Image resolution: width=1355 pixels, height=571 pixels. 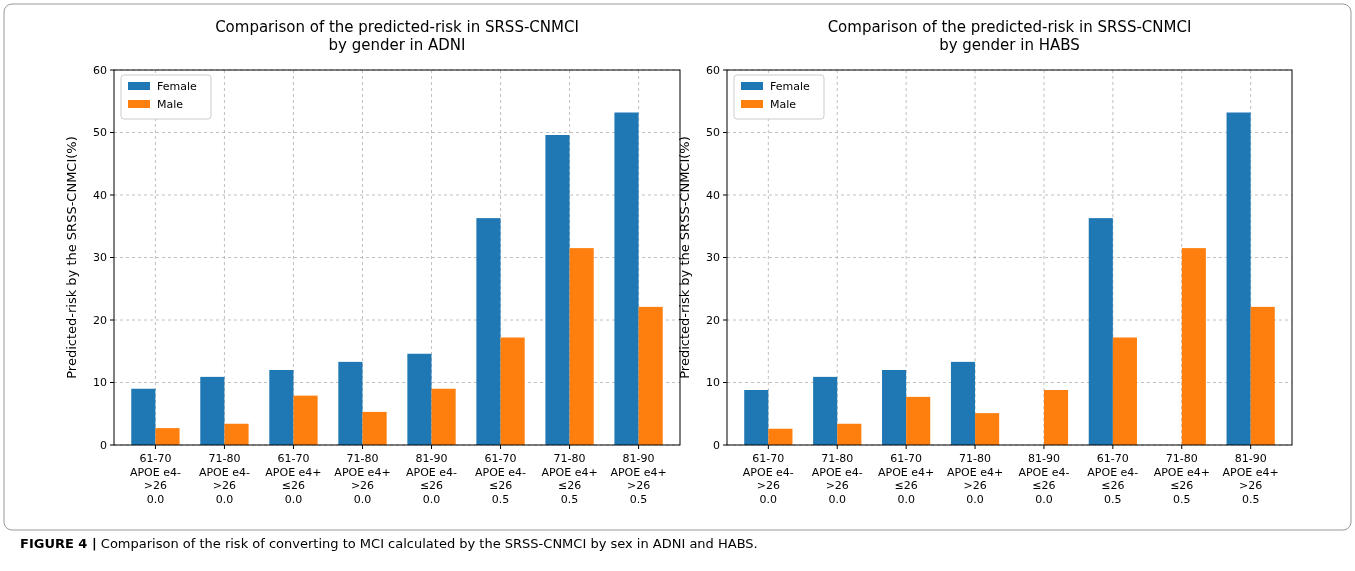 What do you see at coordinates (1009, 36) in the screenshot?
I see `chart-title: Comparison of the predicted-risk in SRSS-CNMCI by gender in HABS` at bounding box center [1009, 36].